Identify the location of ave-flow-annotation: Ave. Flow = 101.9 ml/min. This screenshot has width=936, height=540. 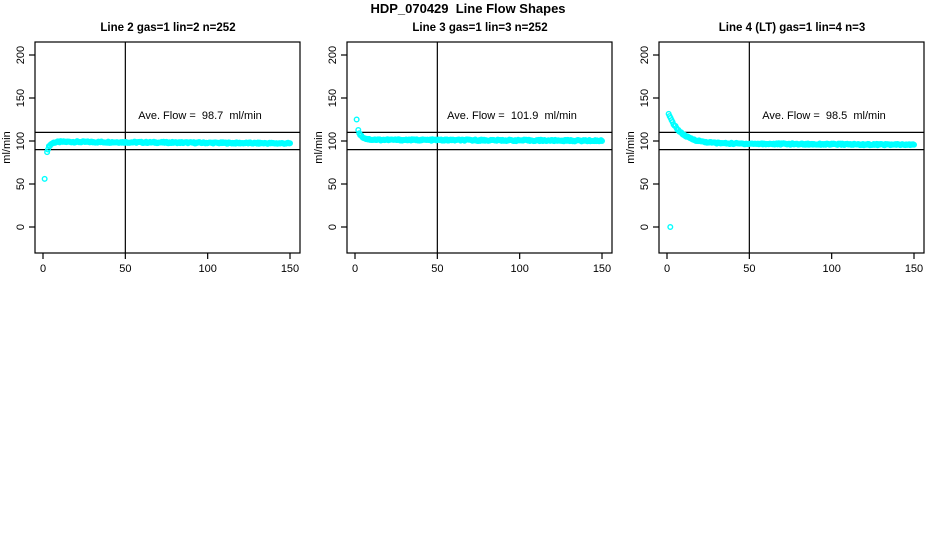
(512, 116).